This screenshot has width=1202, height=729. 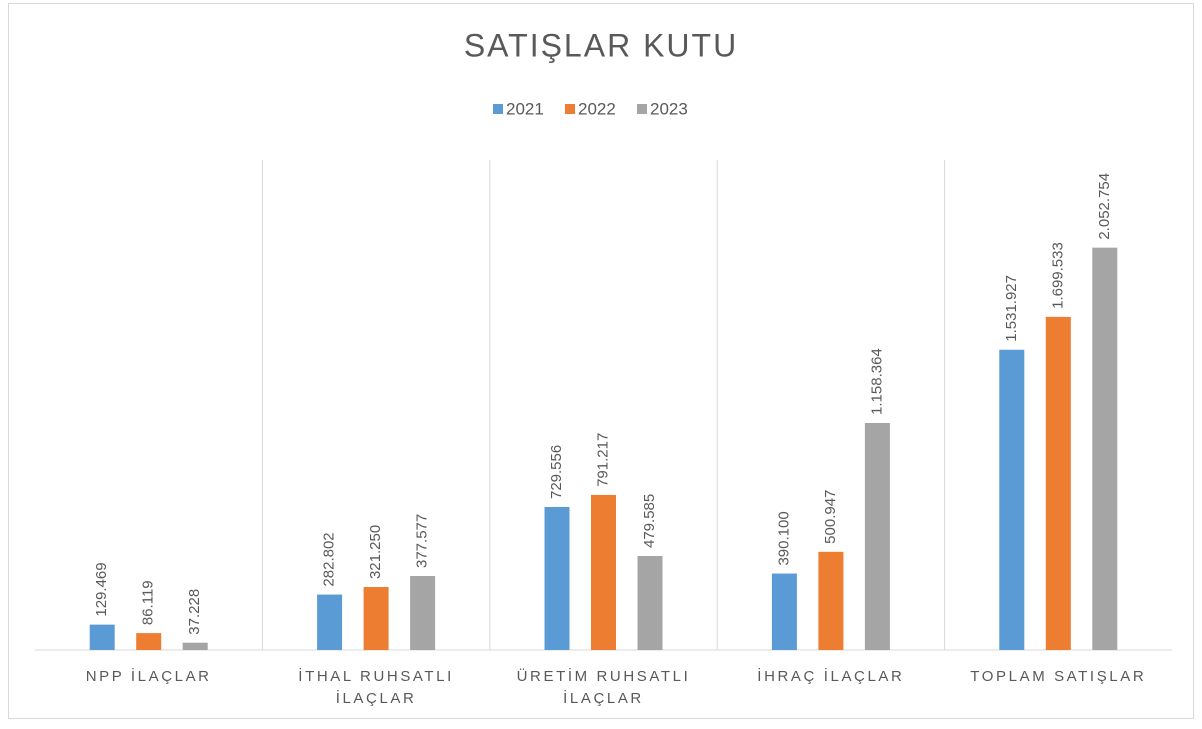 I want to click on x-tick-label: ÜRETİM RUHSATLI İLAÇLAR, so click(x=603, y=687).